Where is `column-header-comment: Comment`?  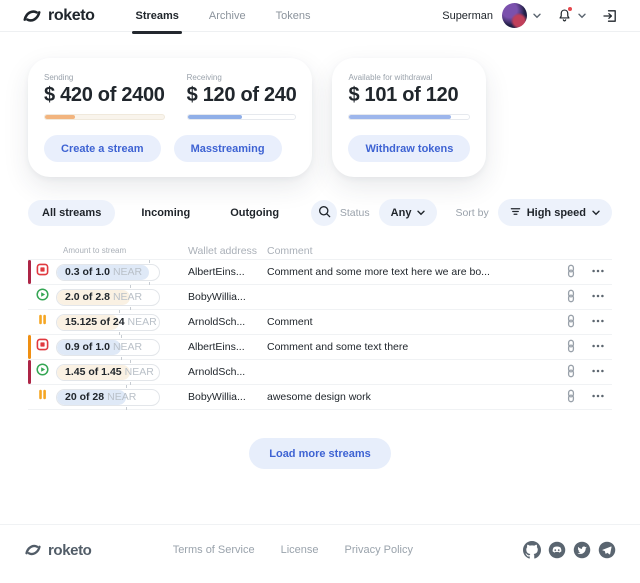
column-header-comment: Comment is located at coordinates (290, 250).